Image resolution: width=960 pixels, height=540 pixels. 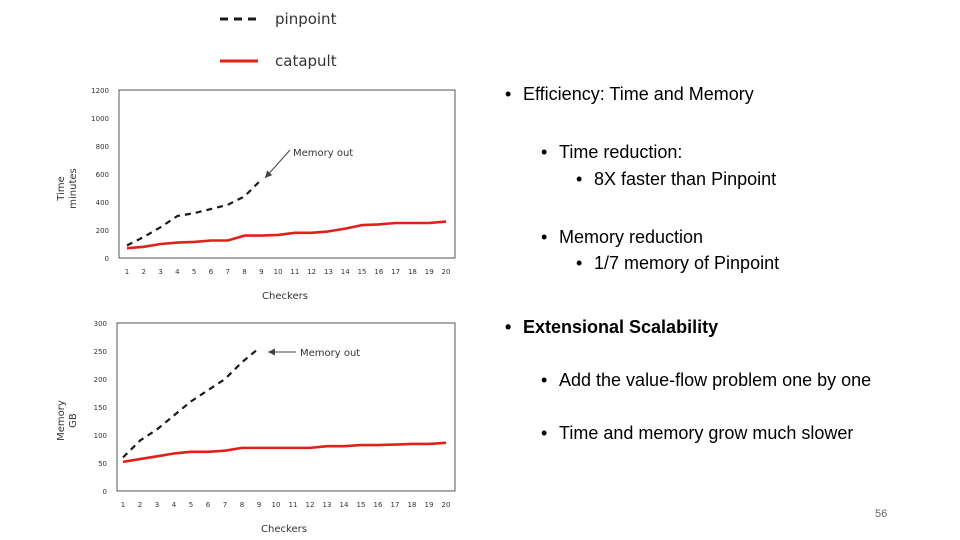 I want to click on y-tick-label: 250, so click(x=100, y=352).